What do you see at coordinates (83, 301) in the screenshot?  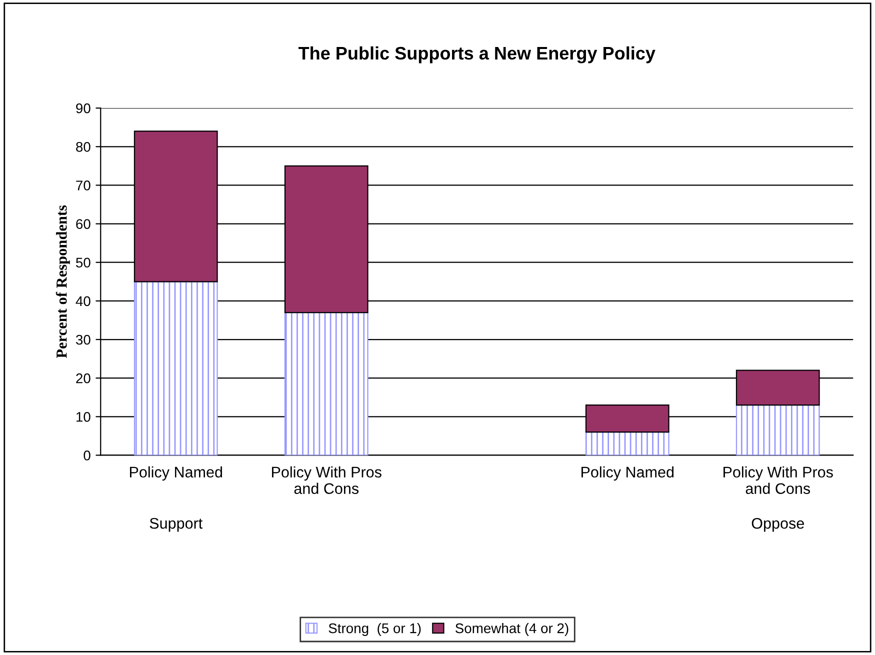 I see `y-tick-label: 40` at bounding box center [83, 301].